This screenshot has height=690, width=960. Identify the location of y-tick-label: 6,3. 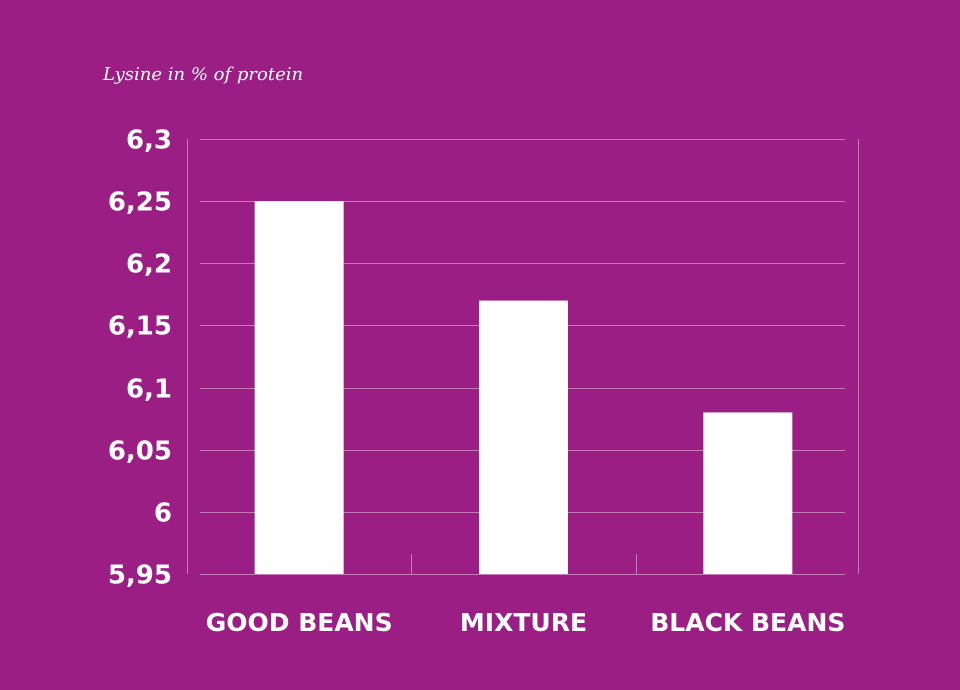
(149, 141).